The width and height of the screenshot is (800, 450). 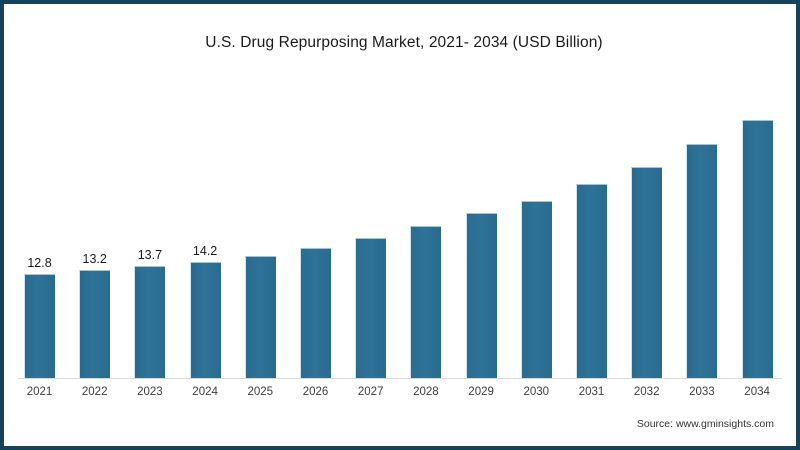 I want to click on x-tick-label: 2032, so click(x=646, y=392).